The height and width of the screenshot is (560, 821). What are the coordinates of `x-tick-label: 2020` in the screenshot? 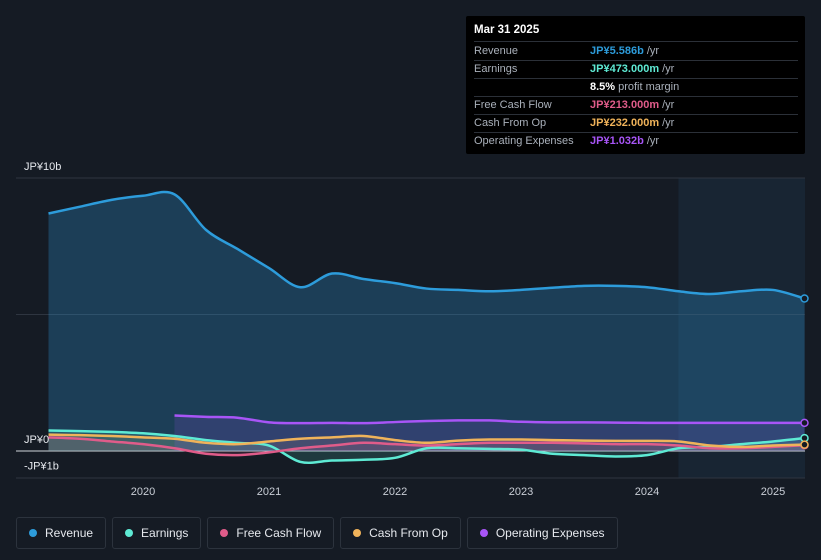 It's located at (143, 492).